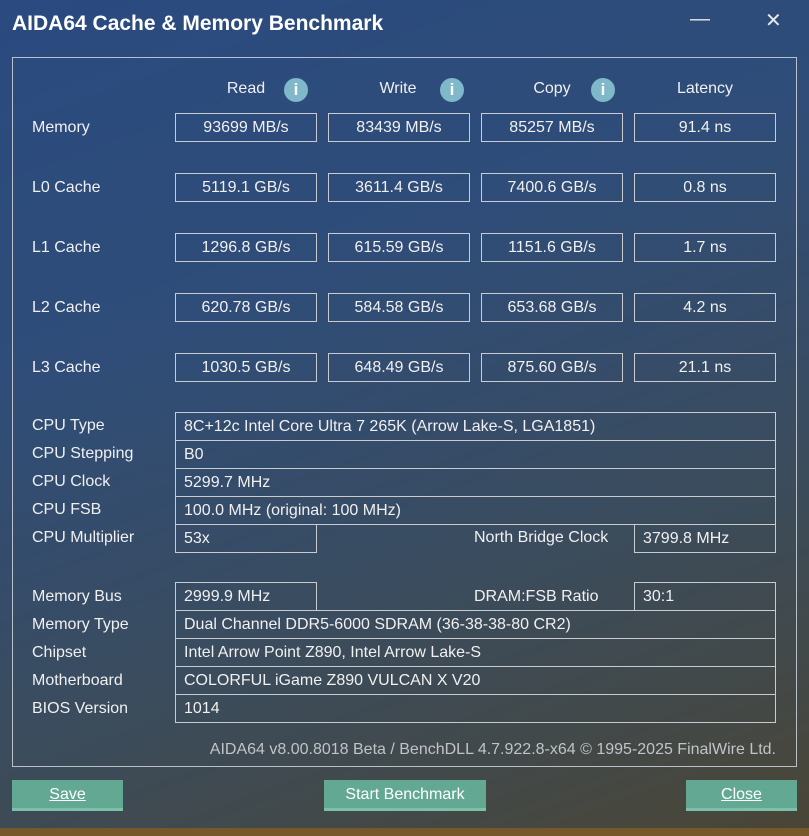 The height and width of the screenshot is (836, 809). I want to click on close-button: Close, so click(741, 795).